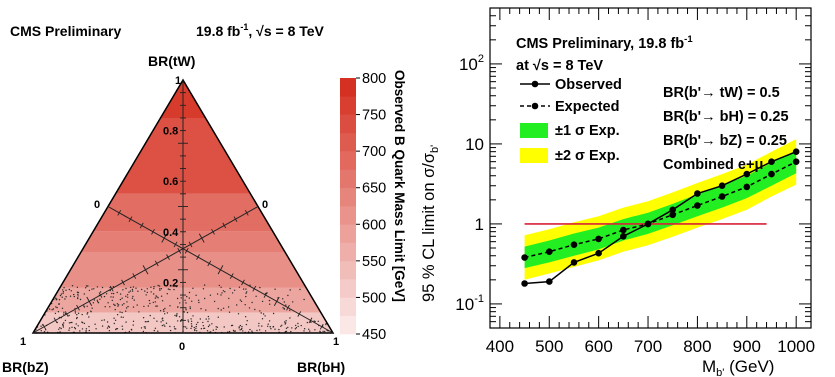  I want to click on y-tick-label: 10-1, so click(469, 303).